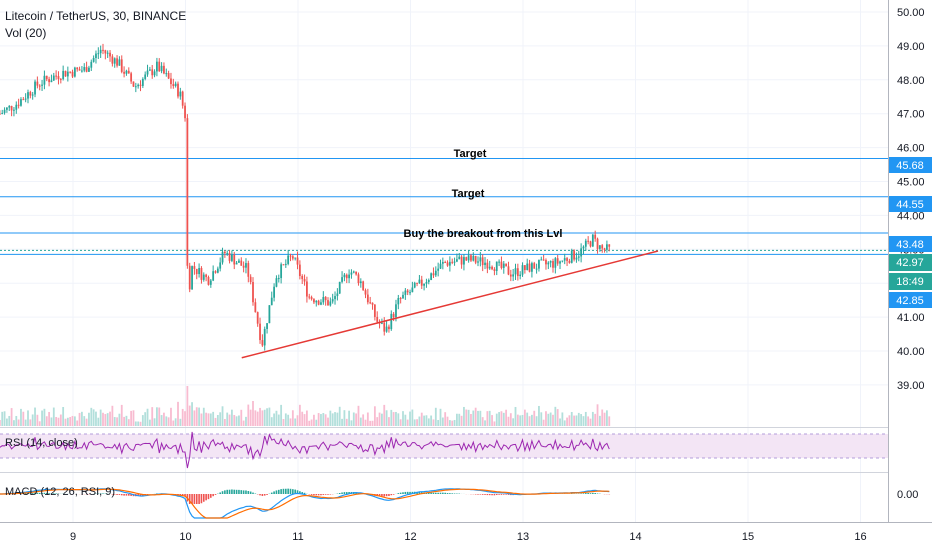  Describe the element at coordinates (910, 245) in the screenshot. I see `price-tag-breakout-text: 43.48` at that location.